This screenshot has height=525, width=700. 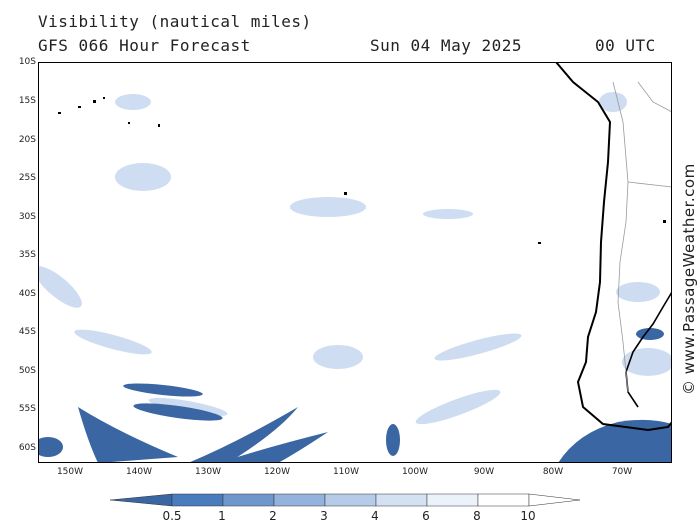 I want to click on lon-label: 110W, so click(x=346, y=472).